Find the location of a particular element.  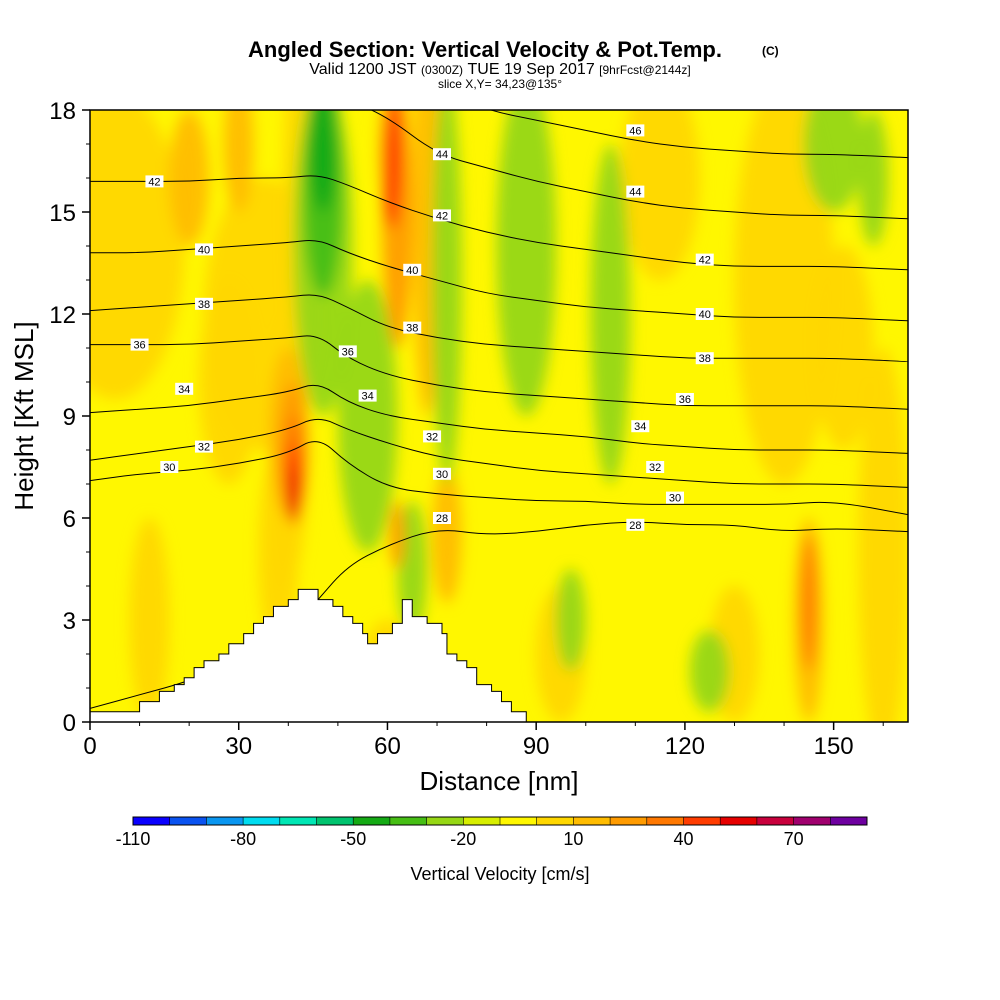

y-tick-label: 12 is located at coordinates (62, 315).